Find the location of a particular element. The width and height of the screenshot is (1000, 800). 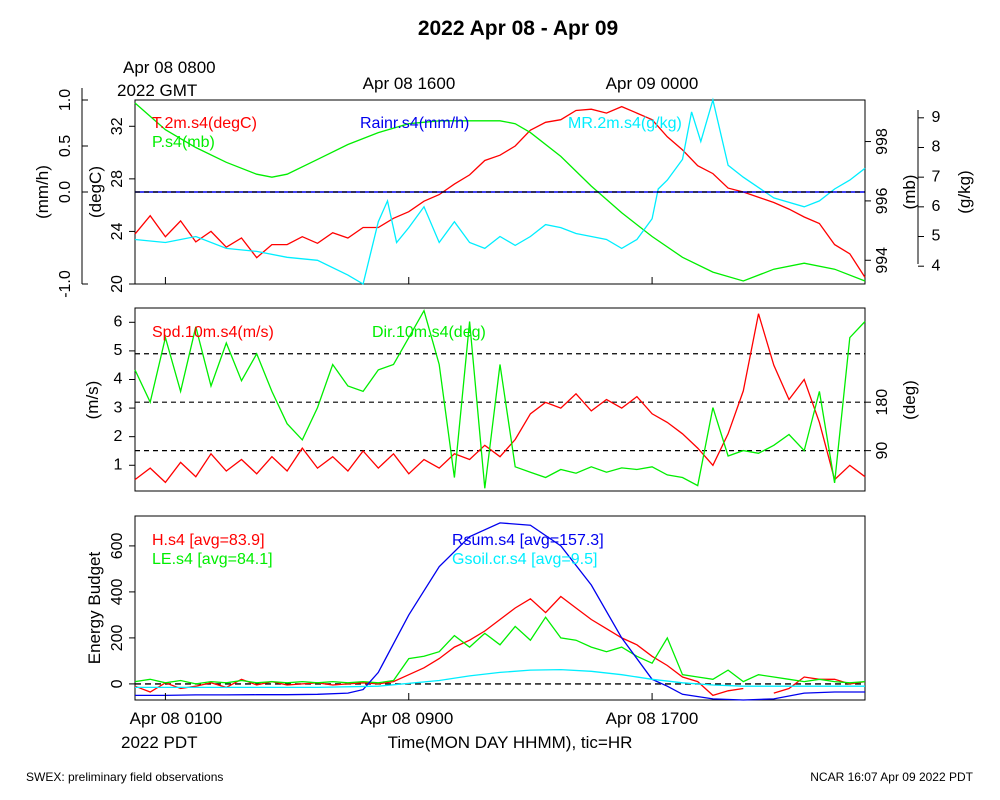

mixing-ratio-tick-label-2: 6 is located at coordinates (936, 206).